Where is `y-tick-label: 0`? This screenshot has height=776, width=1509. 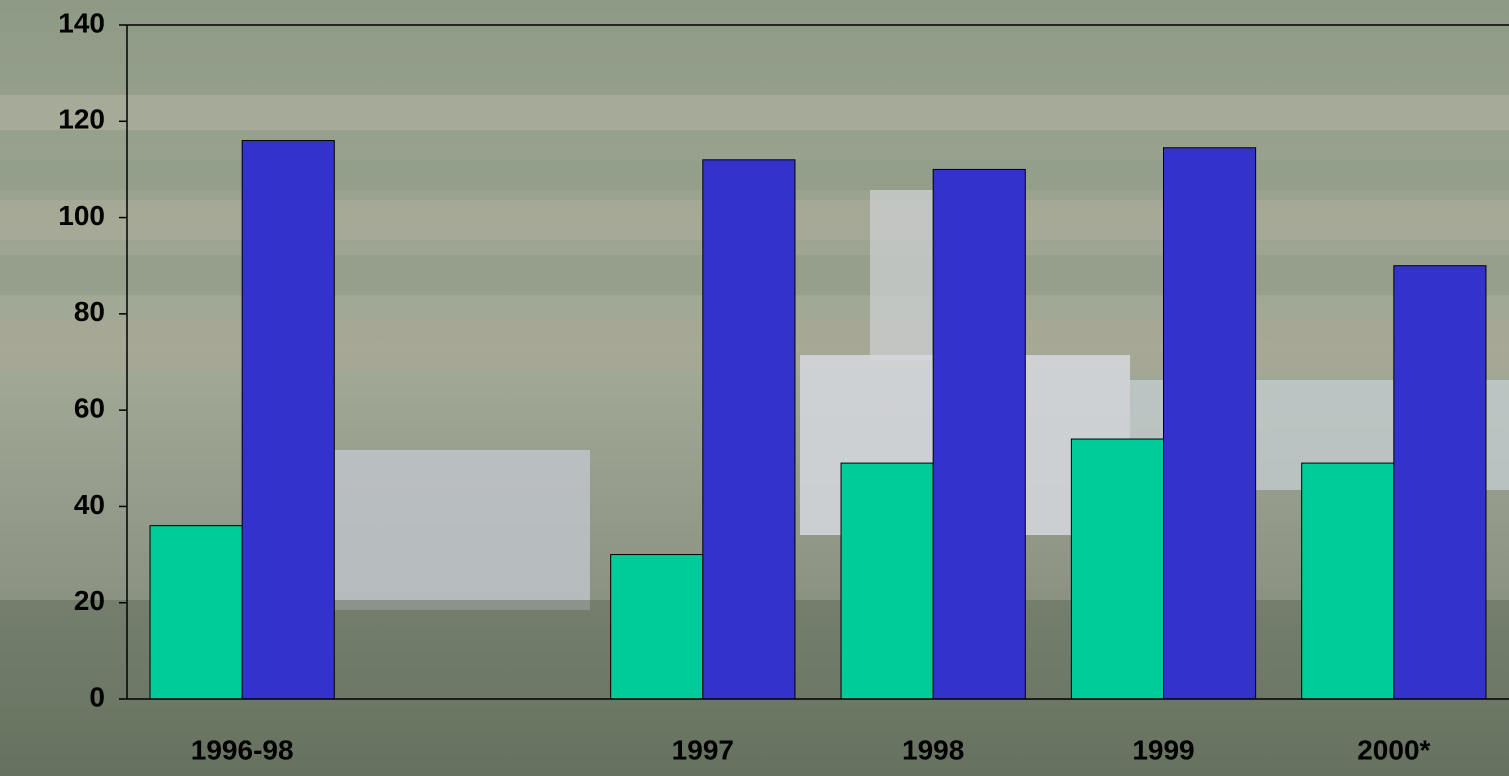 y-tick-label: 0 is located at coordinates (97, 696).